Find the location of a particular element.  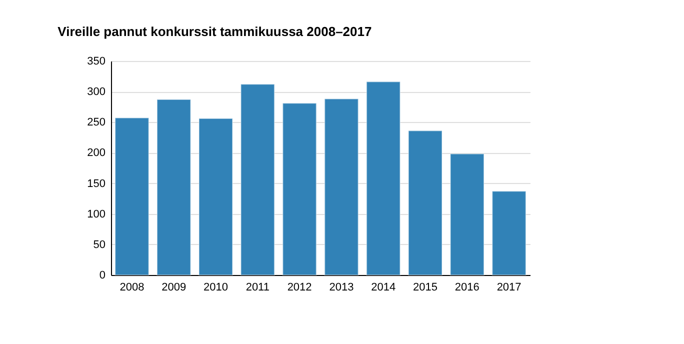

y-tick-label: 50 is located at coordinates (99, 244).